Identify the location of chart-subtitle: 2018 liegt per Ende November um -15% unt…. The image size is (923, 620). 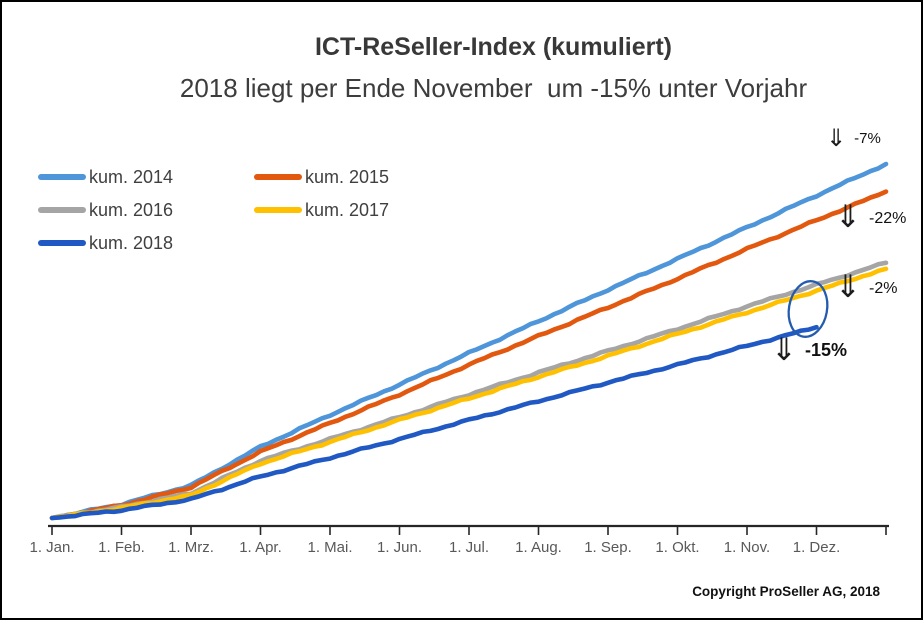
(493, 88).